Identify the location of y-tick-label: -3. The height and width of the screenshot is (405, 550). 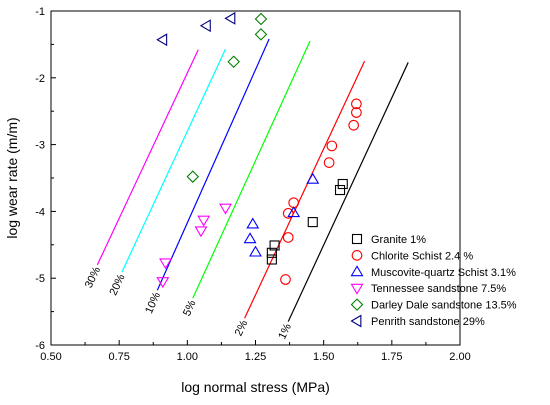
(40, 146).